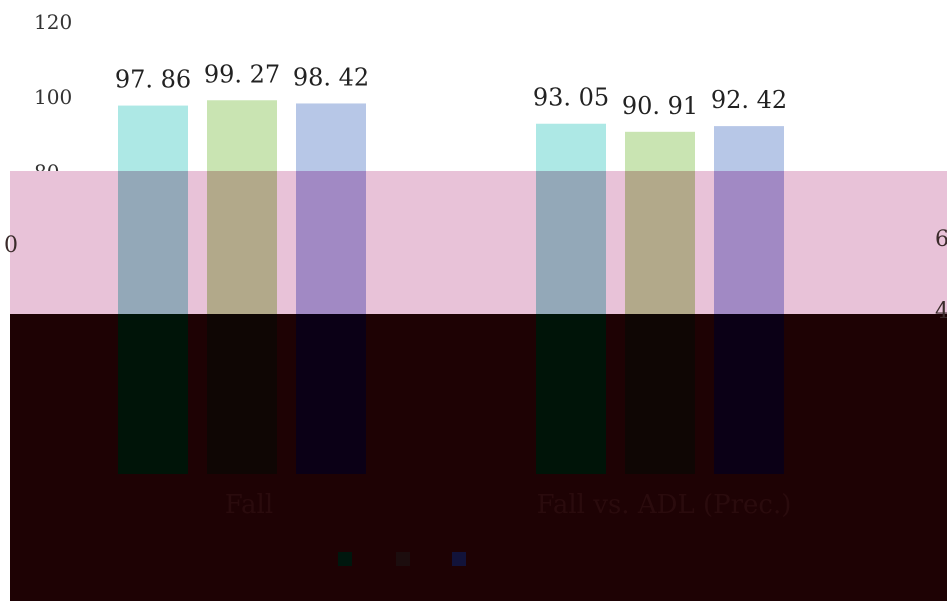 This screenshot has height=605, width=947. What do you see at coordinates (941, 311) in the screenshot?
I see `side-tick-right-lower: 4` at bounding box center [941, 311].